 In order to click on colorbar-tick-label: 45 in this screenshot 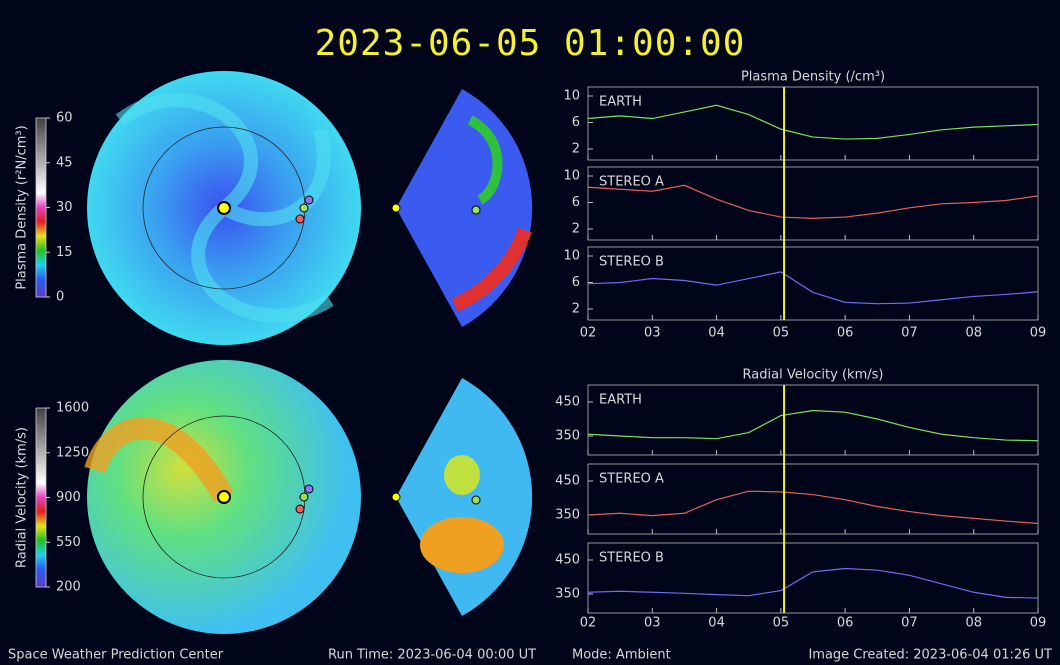, I will do `click(64, 162)`.